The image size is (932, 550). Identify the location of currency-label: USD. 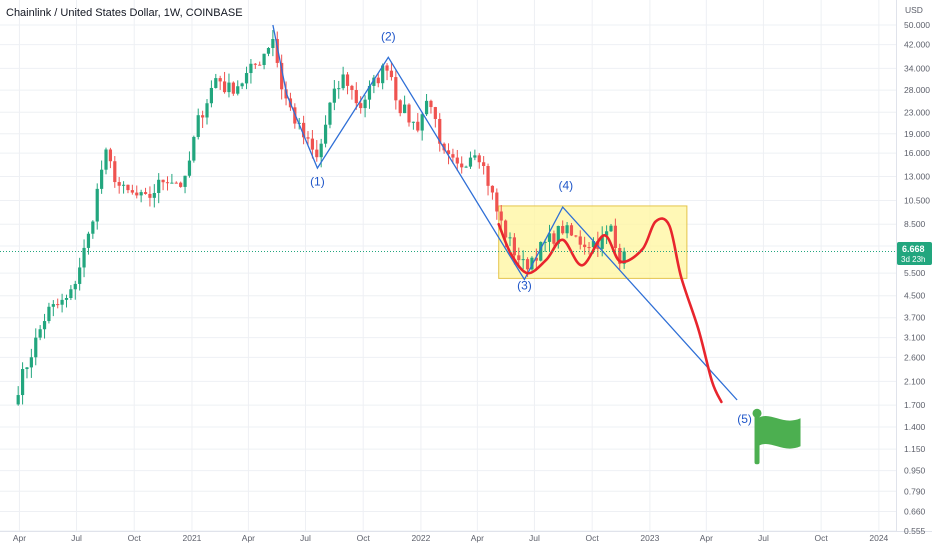
(914, 10).